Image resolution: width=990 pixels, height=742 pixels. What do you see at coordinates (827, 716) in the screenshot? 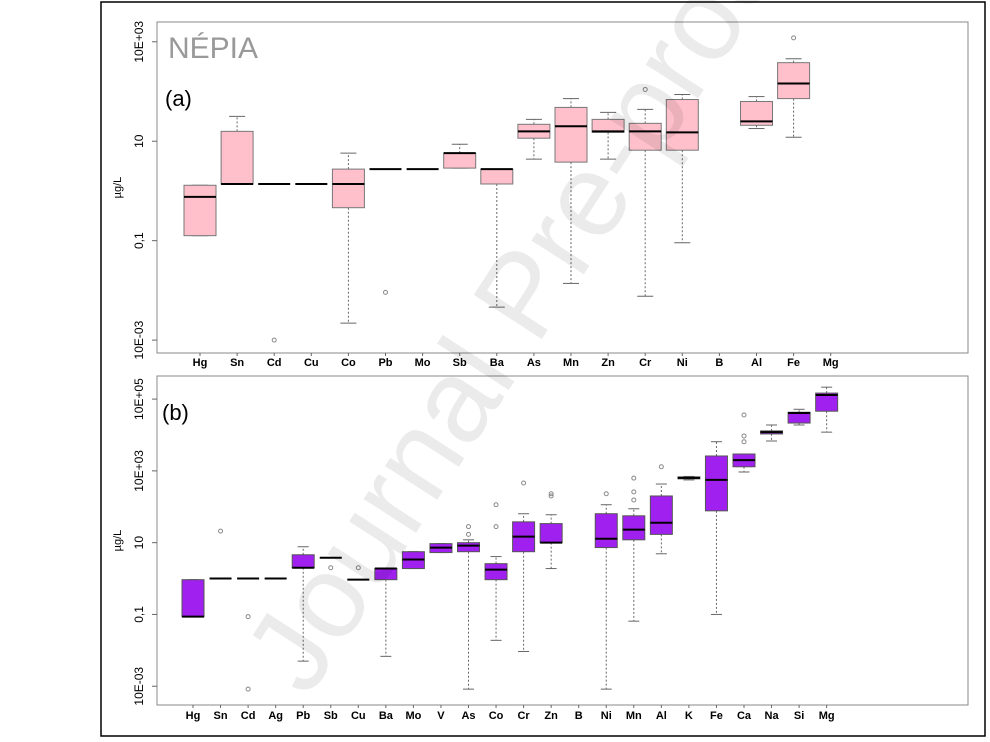
I see `x-tick-label: Mg` at bounding box center [827, 716].